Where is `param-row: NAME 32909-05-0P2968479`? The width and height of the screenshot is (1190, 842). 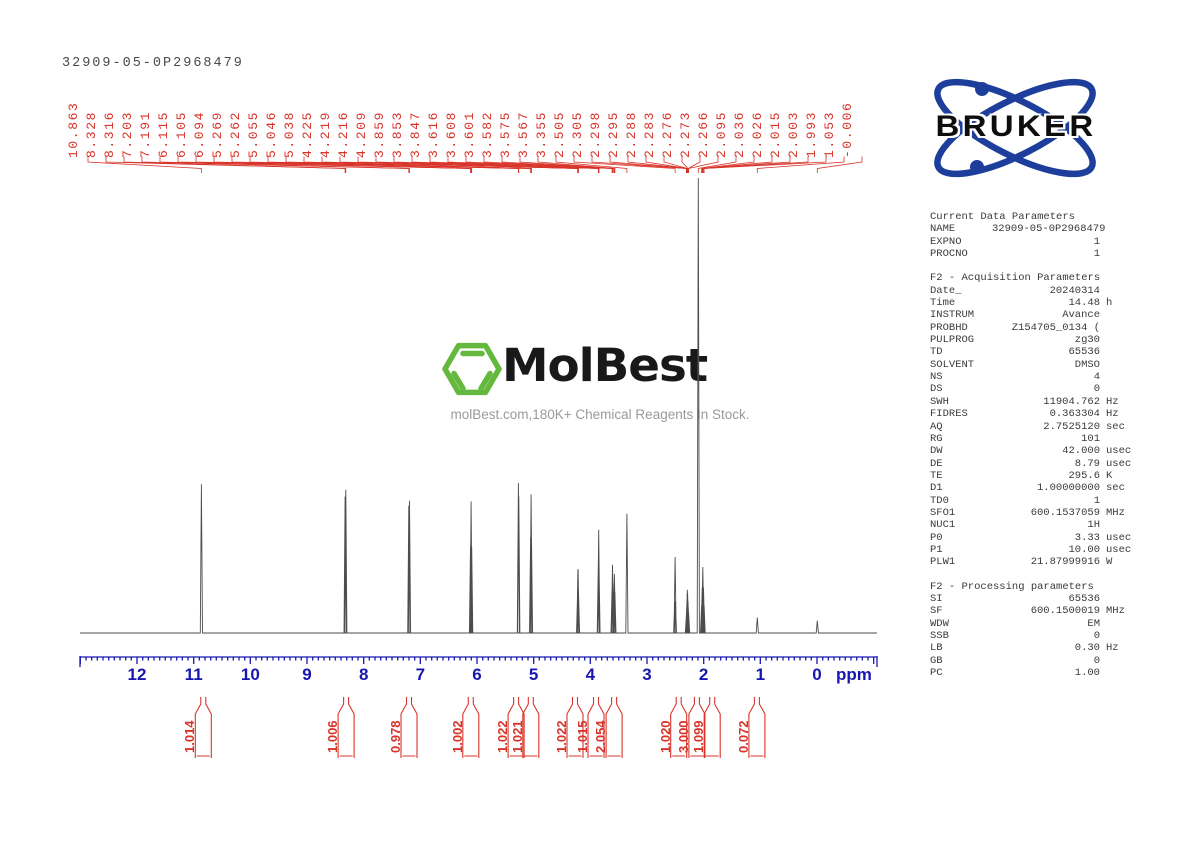
param-row: NAME 32909-05-0P2968479 is located at coordinates (1035, 229).